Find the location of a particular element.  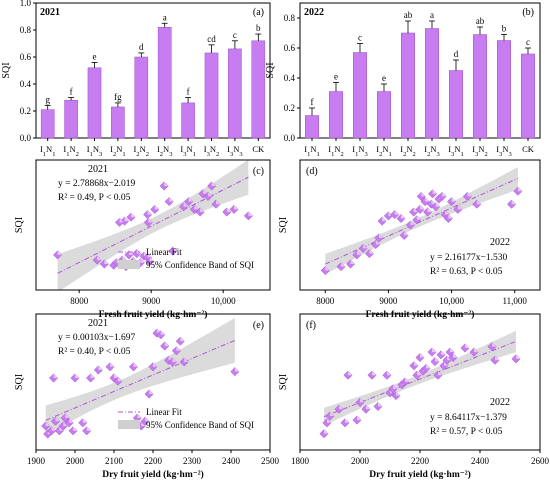

year-label: 2022 is located at coordinates (500, 402).